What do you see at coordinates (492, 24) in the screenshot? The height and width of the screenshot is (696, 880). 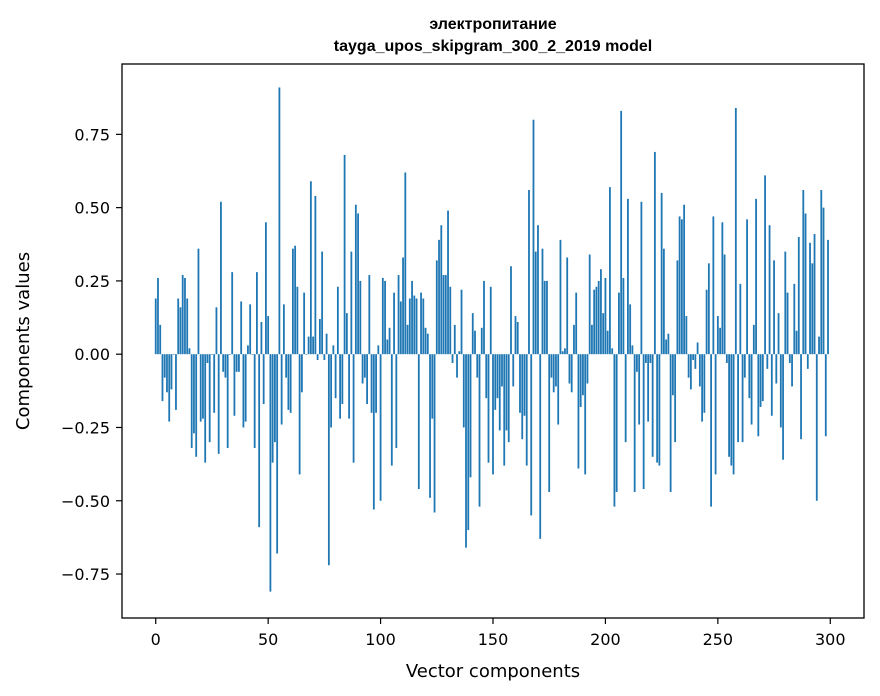 I see `chart-title: электропитание` at bounding box center [492, 24].